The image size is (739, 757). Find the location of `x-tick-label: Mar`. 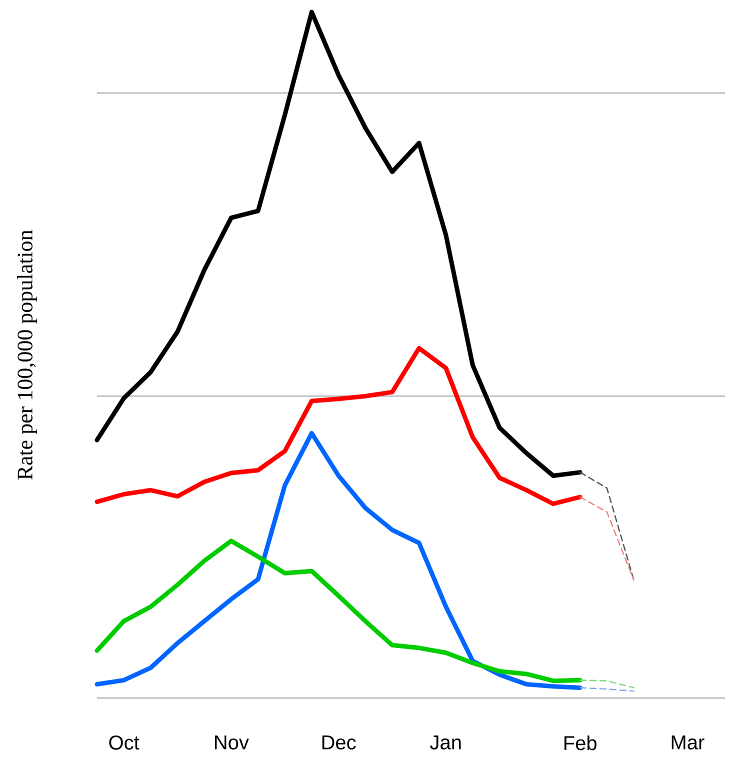

x-tick-label: Mar is located at coordinates (688, 743).